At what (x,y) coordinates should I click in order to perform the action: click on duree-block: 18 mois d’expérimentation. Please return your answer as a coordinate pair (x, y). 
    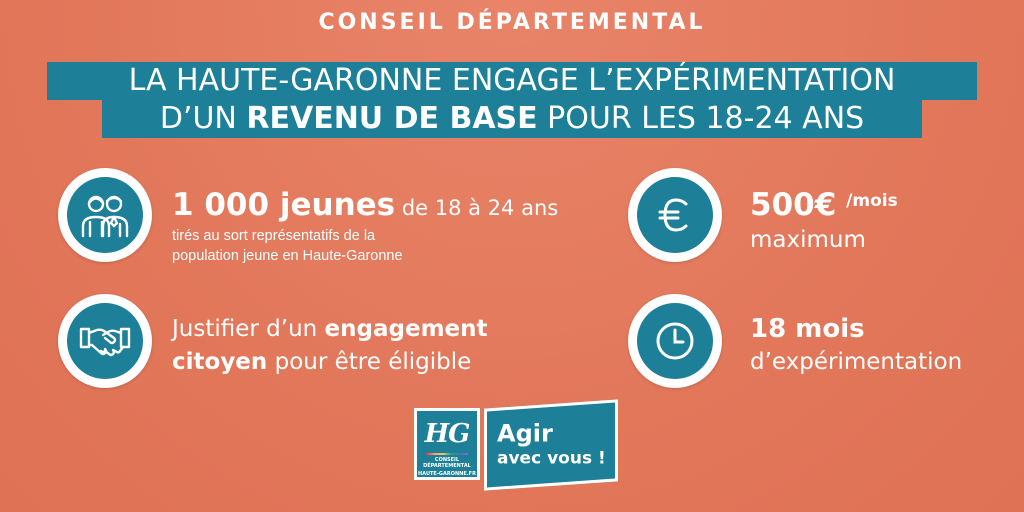
    Looking at the image, I should click on (856, 346).